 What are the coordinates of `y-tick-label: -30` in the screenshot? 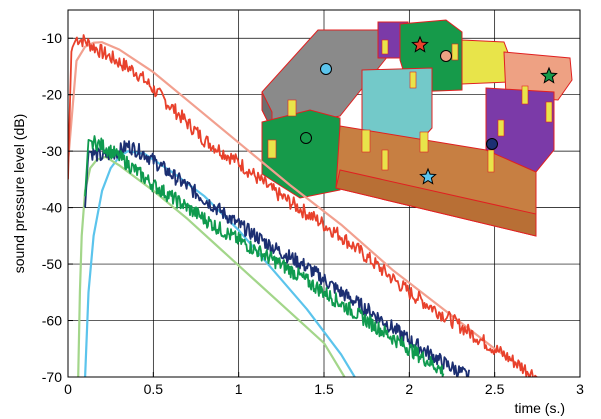 It's located at (52, 151).